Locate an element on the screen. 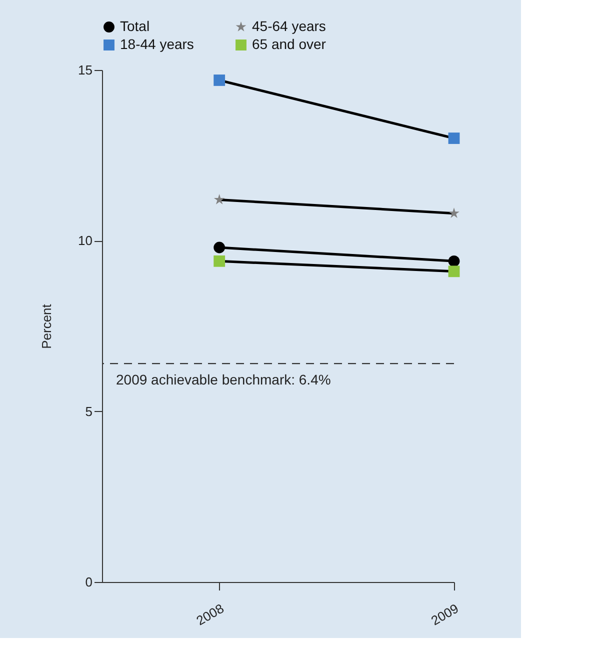 The height and width of the screenshot is (648, 598). legend-label: Total is located at coordinates (135, 26).